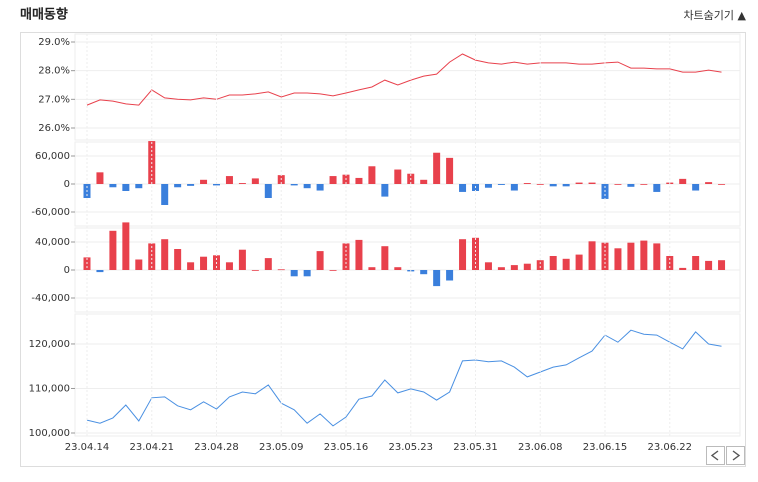  What do you see at coordinates (404, 79) in the screenshot?
I see `line` at bounding box center [404, 79].